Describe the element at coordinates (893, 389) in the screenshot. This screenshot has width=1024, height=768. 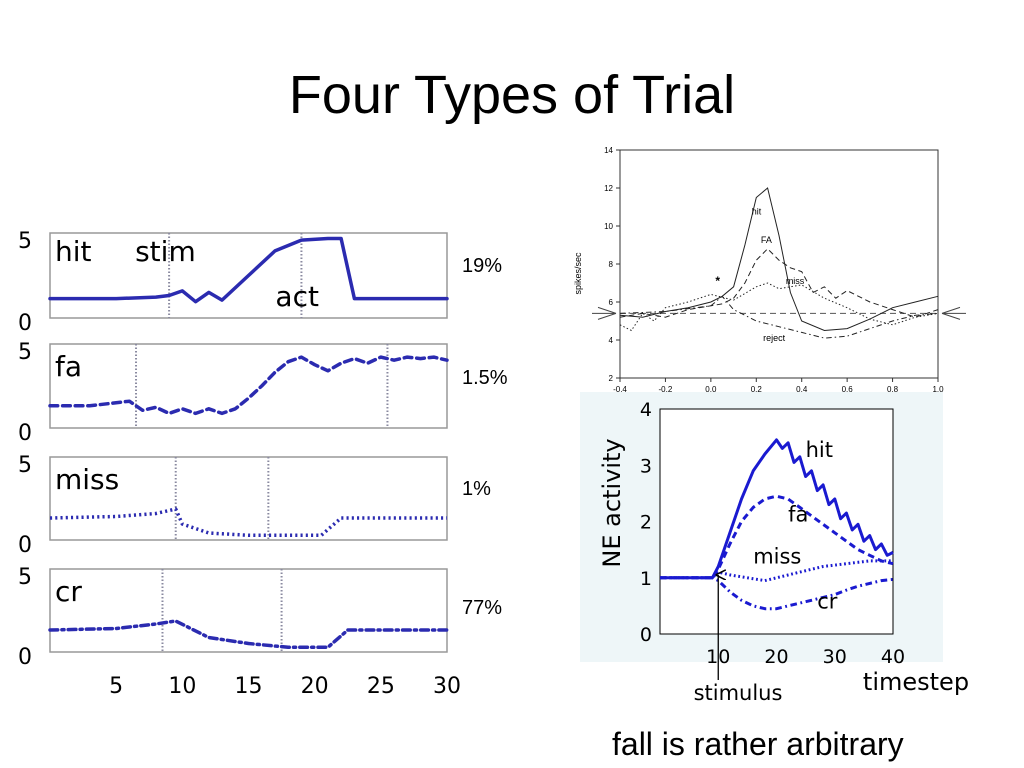
I see `x-tick-label: 0.8` at that location.